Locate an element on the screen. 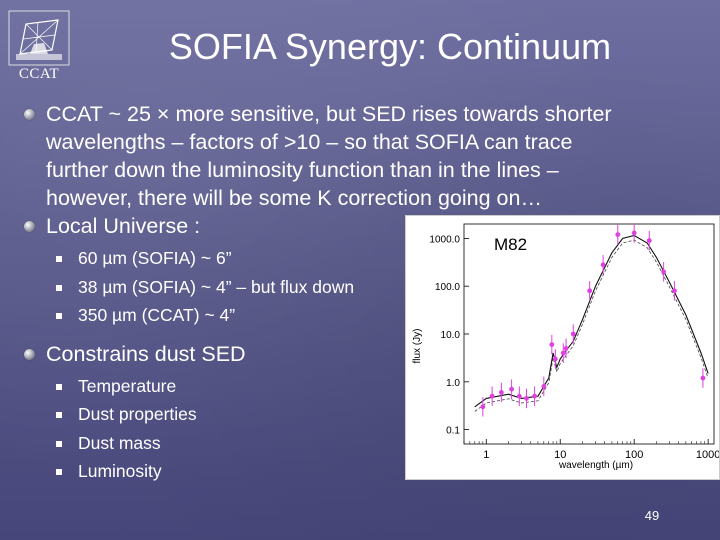 The height and width of the screenshot is (540, 720). model-fit-line is located at coordinates (591, 321).